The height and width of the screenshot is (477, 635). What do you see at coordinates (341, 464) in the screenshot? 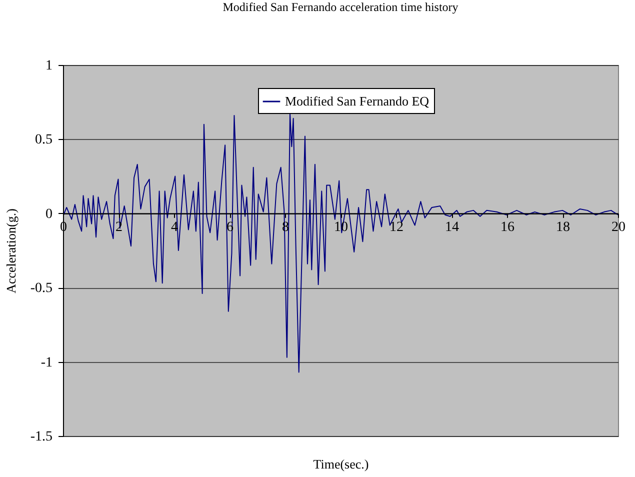
I see `x-axis-title: Time(sec.)` at bounding box center [341, 464].